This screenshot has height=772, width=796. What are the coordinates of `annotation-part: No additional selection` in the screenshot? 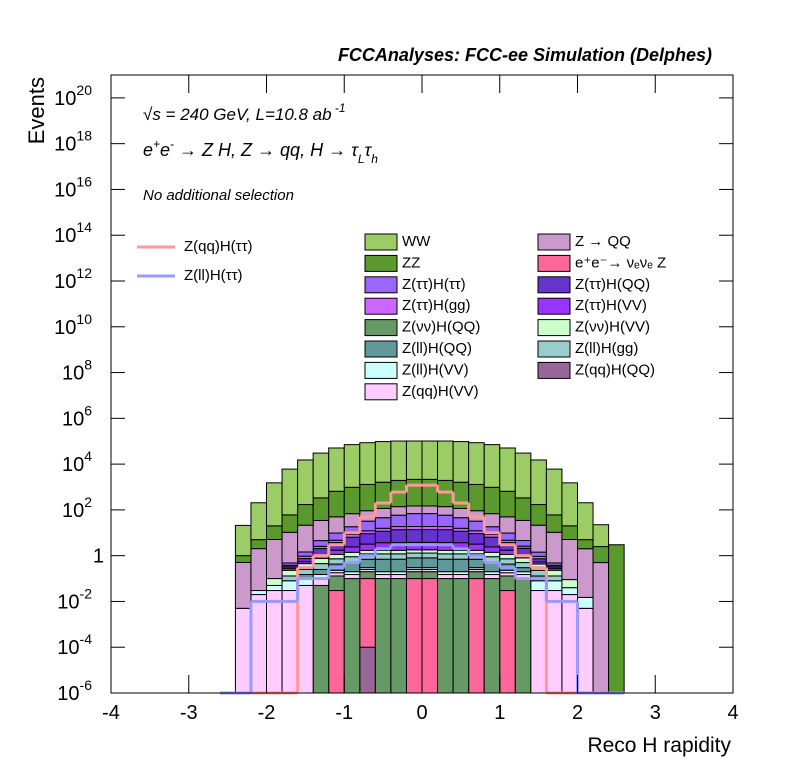 It's located at (218, 195).